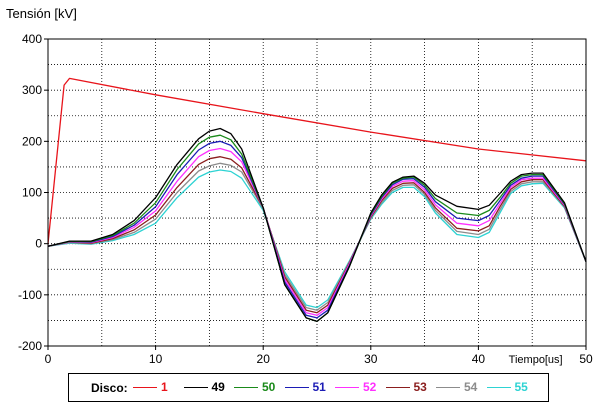 The height and width of the screenshot is (410, 593). What do you see at coordinates (521, 387) in the screenshot?
I see `legend-label: 55` at bounding box center [521, 387].